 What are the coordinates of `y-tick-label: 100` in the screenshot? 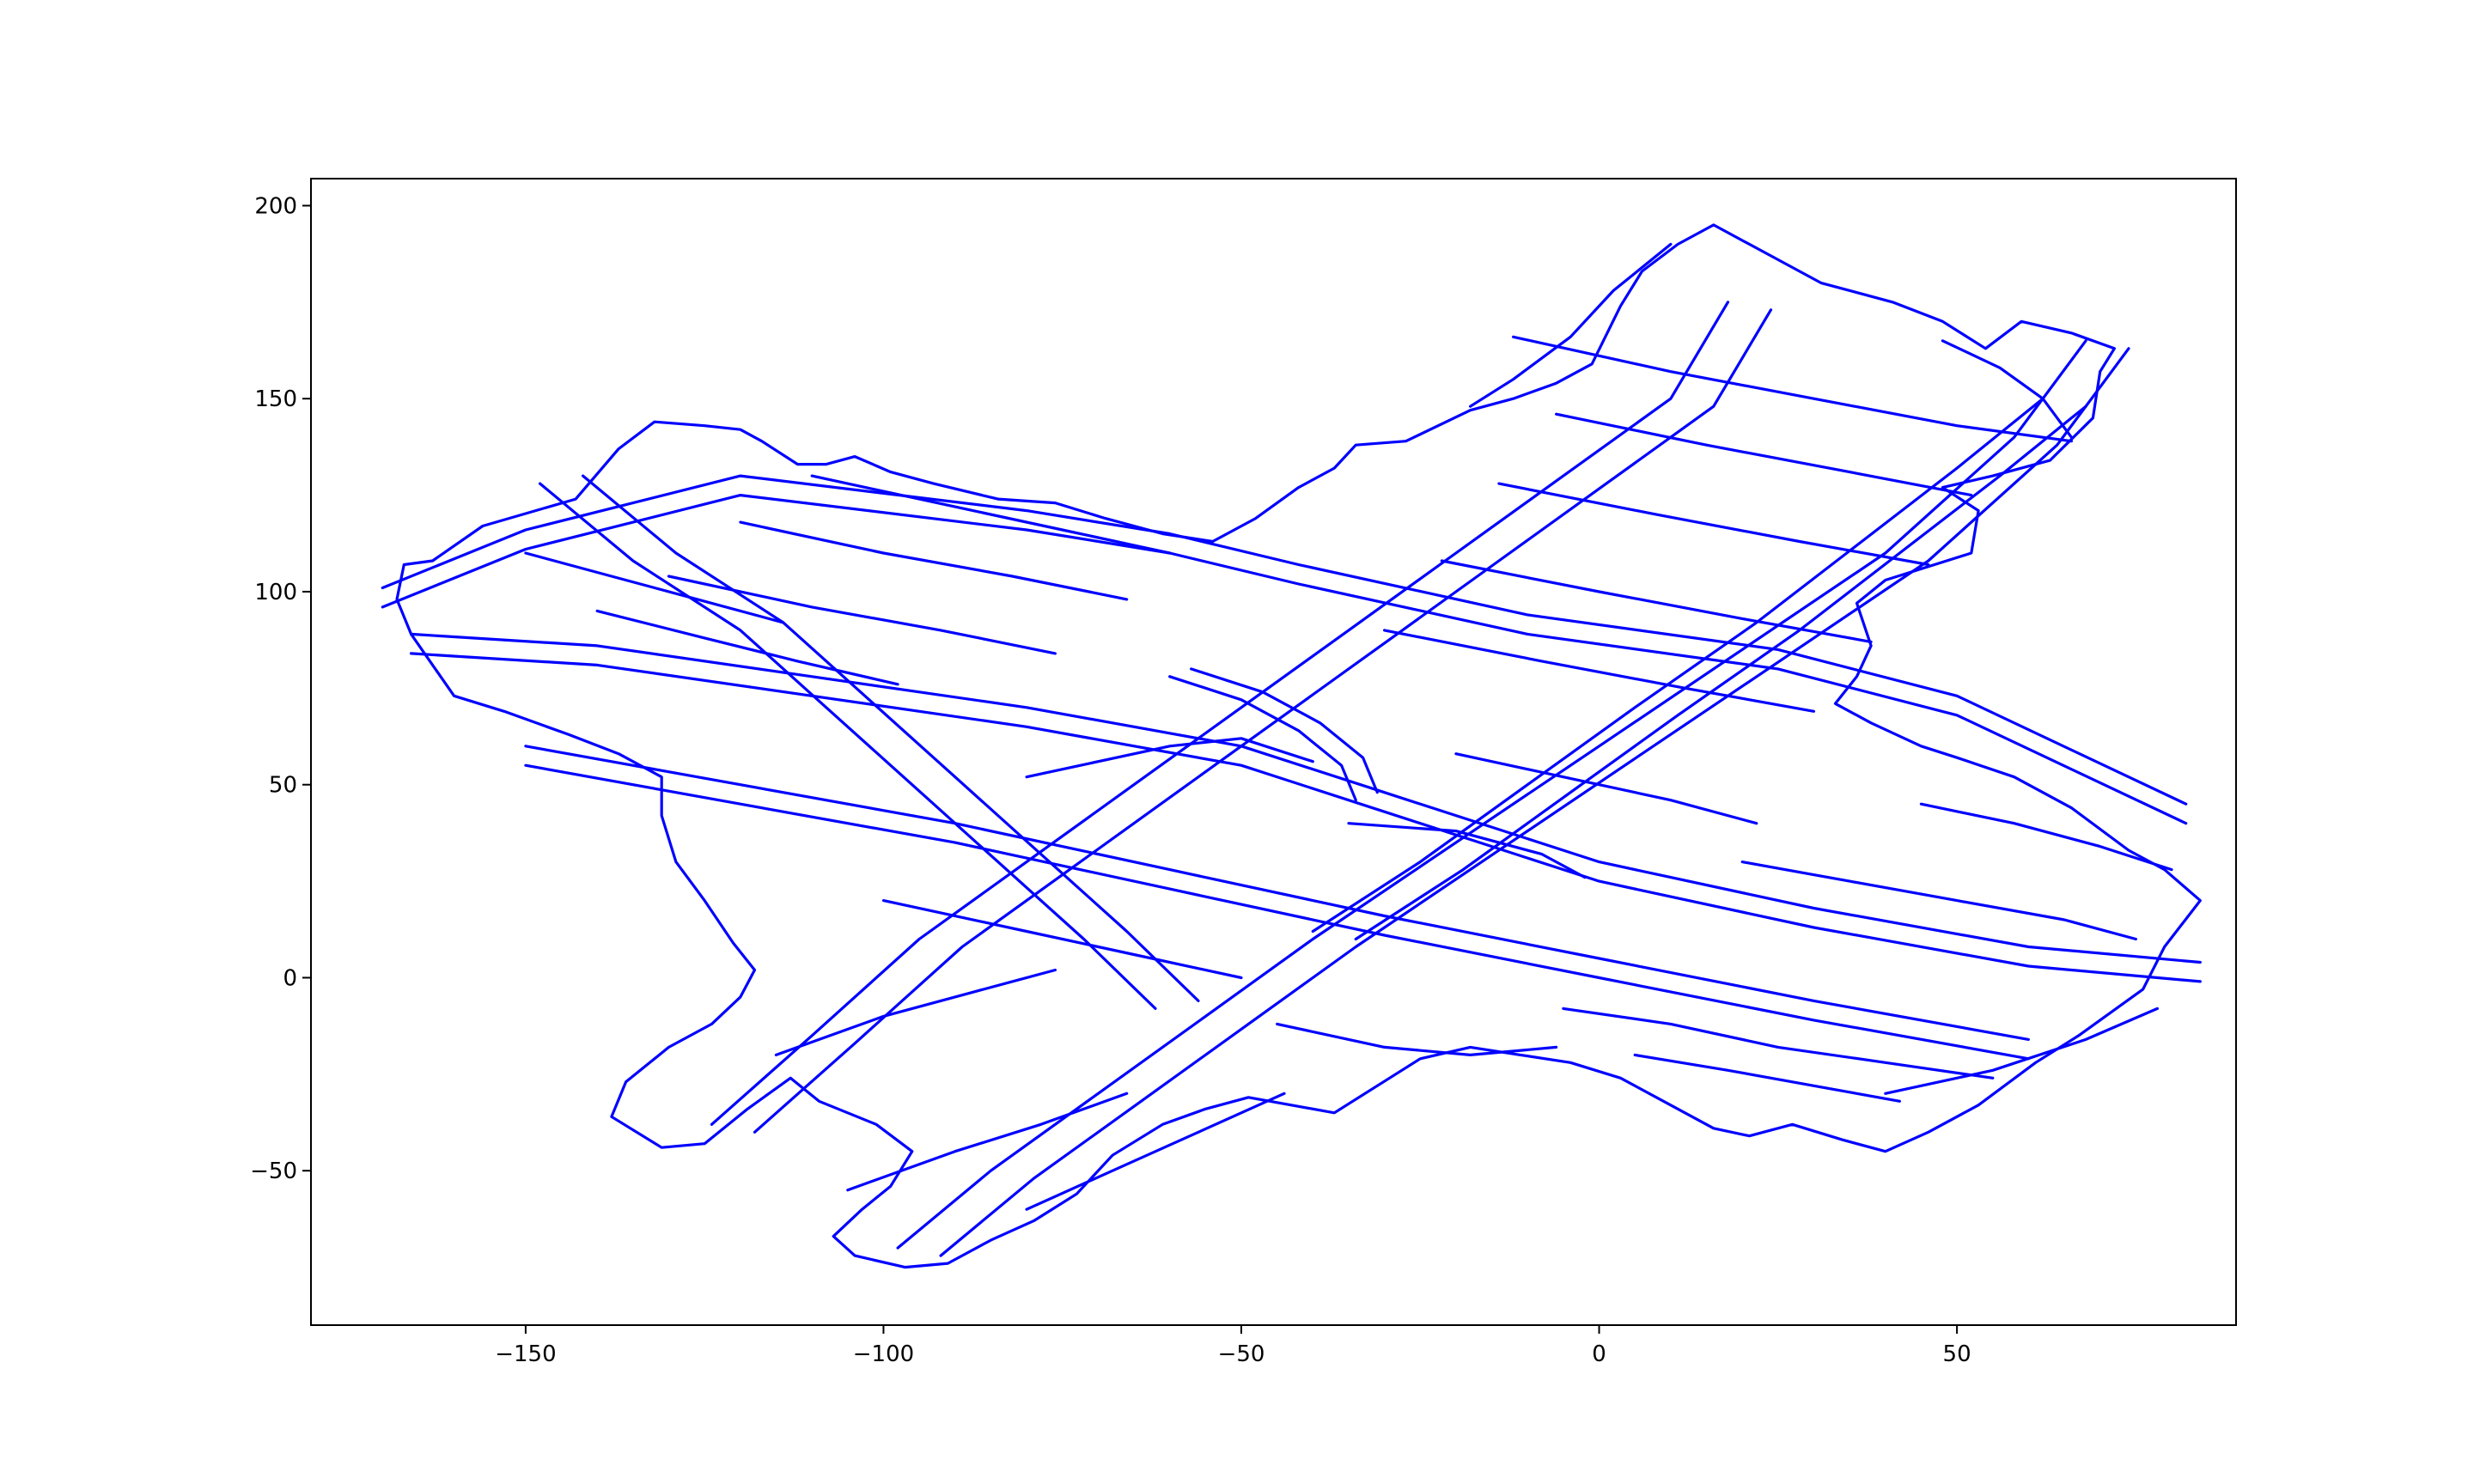 It's located at (275, 592).